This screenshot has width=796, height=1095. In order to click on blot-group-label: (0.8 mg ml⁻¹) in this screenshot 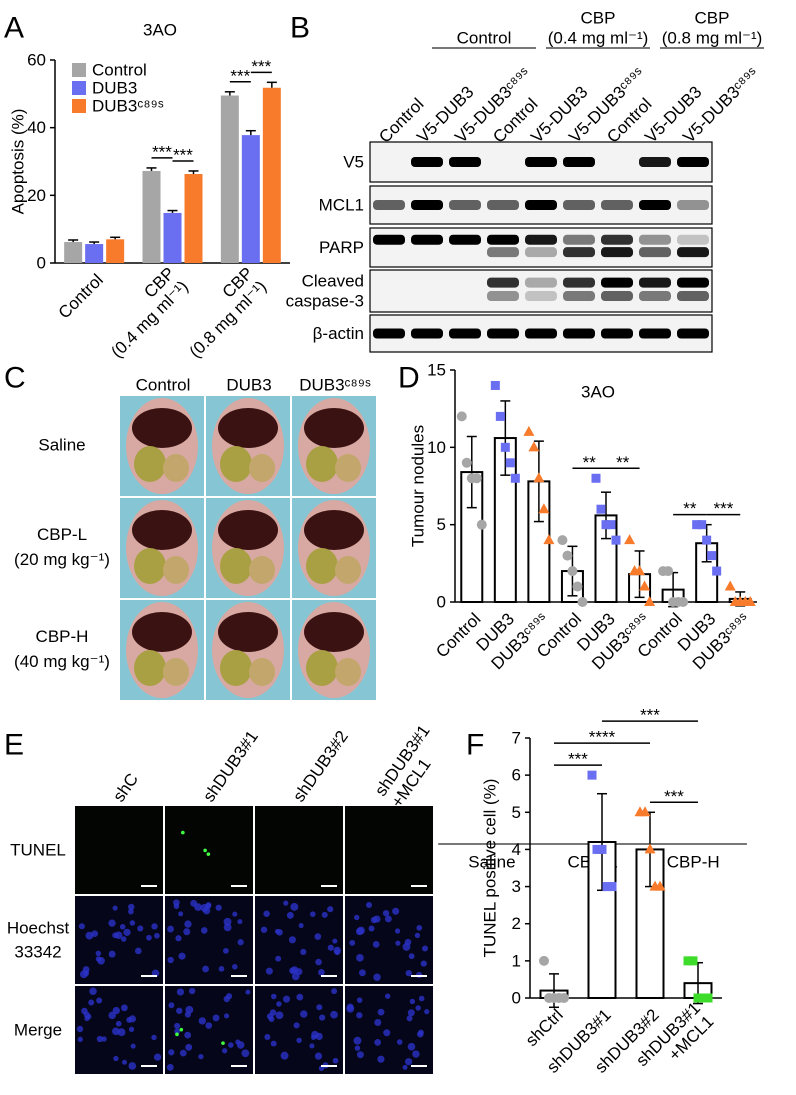, I will do `click(712, 38)`.